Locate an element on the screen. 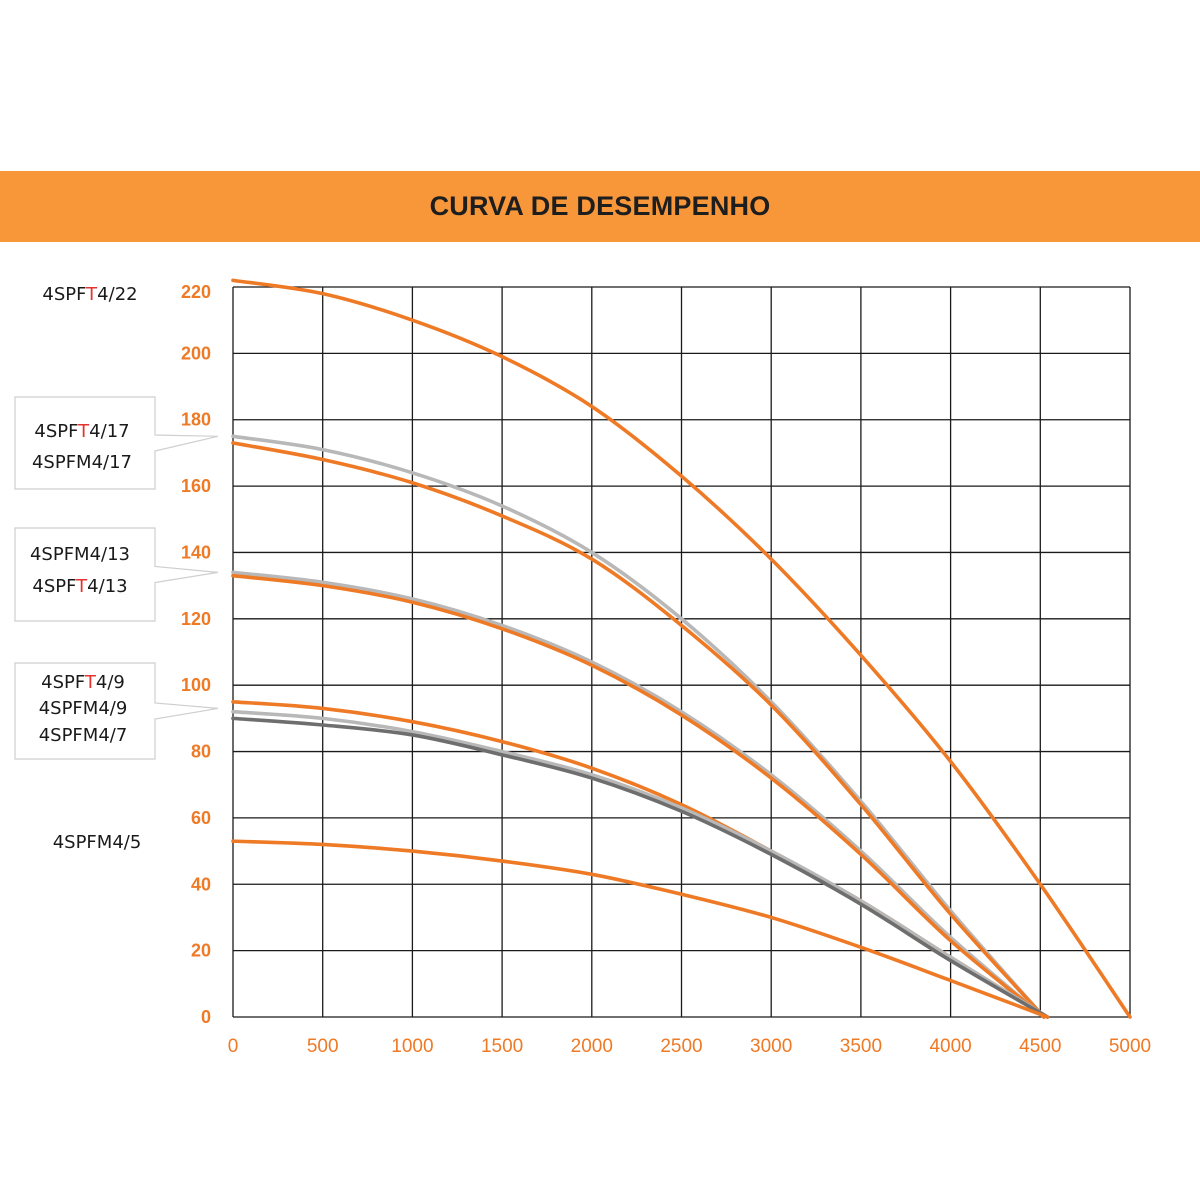 This screenshot has height=1200, width=1200. y-tick-label: 160 is located at coordinates (196, 486).